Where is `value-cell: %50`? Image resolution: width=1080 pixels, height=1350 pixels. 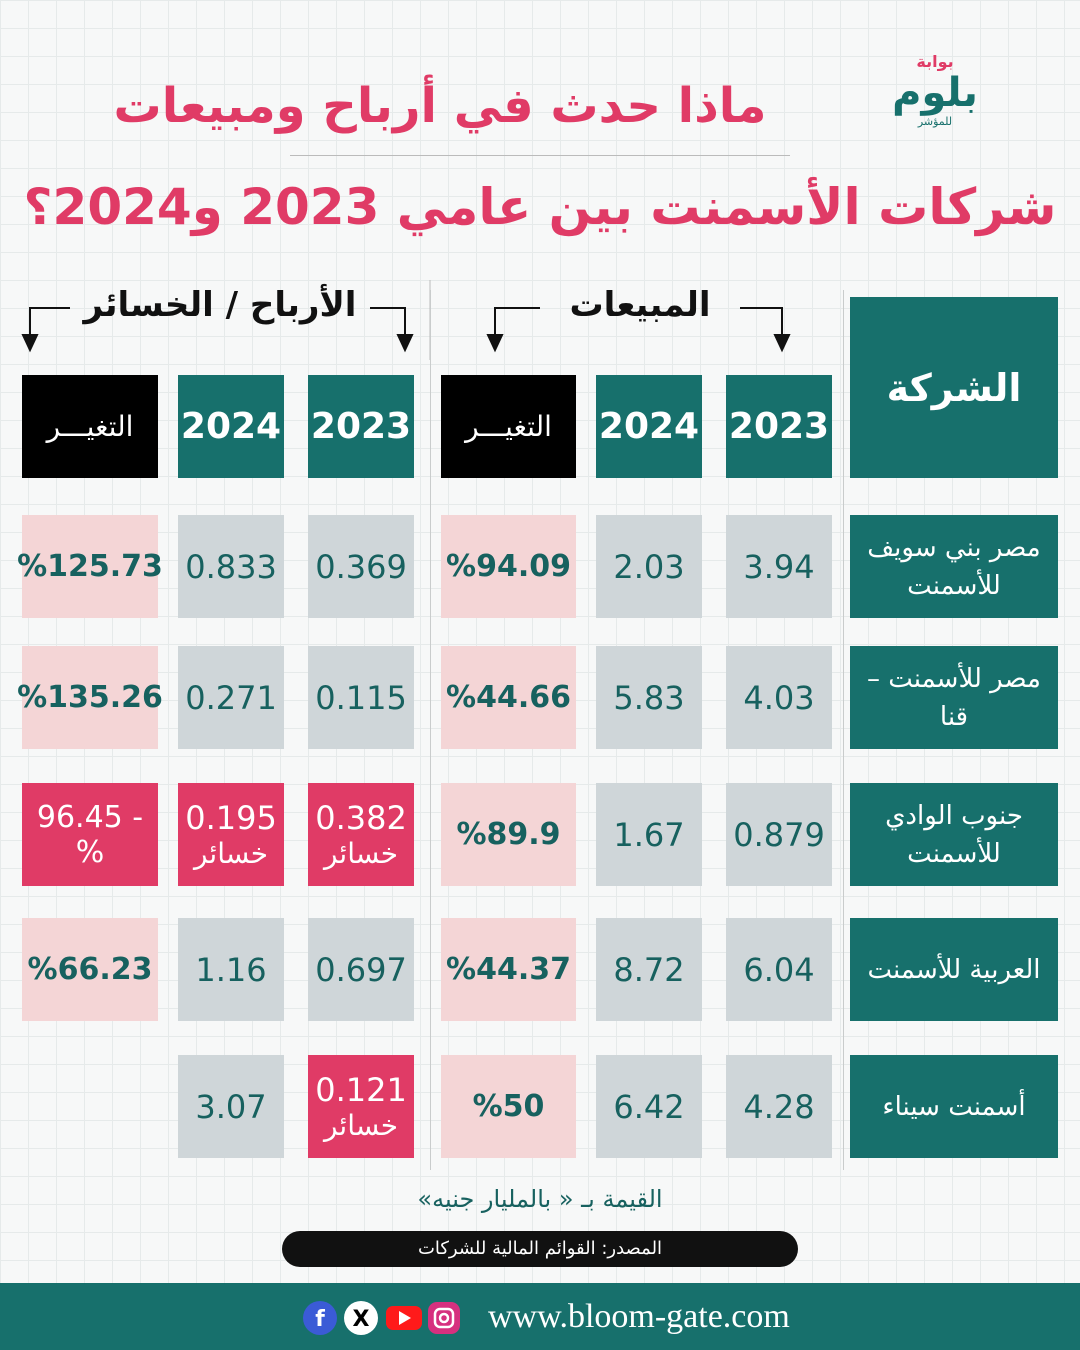
value-cell: %50 is located at coordinates (508, 1106).